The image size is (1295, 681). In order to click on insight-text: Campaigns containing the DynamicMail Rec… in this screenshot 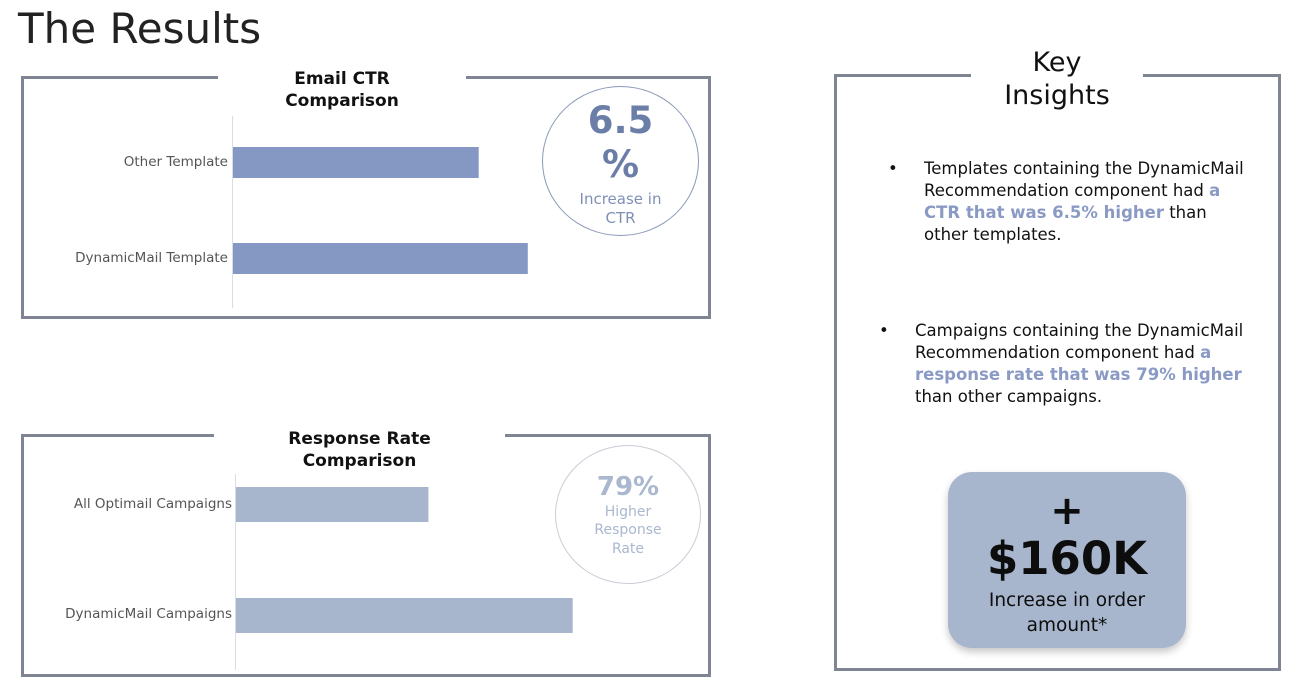, I will do `click(1079, 341)`.